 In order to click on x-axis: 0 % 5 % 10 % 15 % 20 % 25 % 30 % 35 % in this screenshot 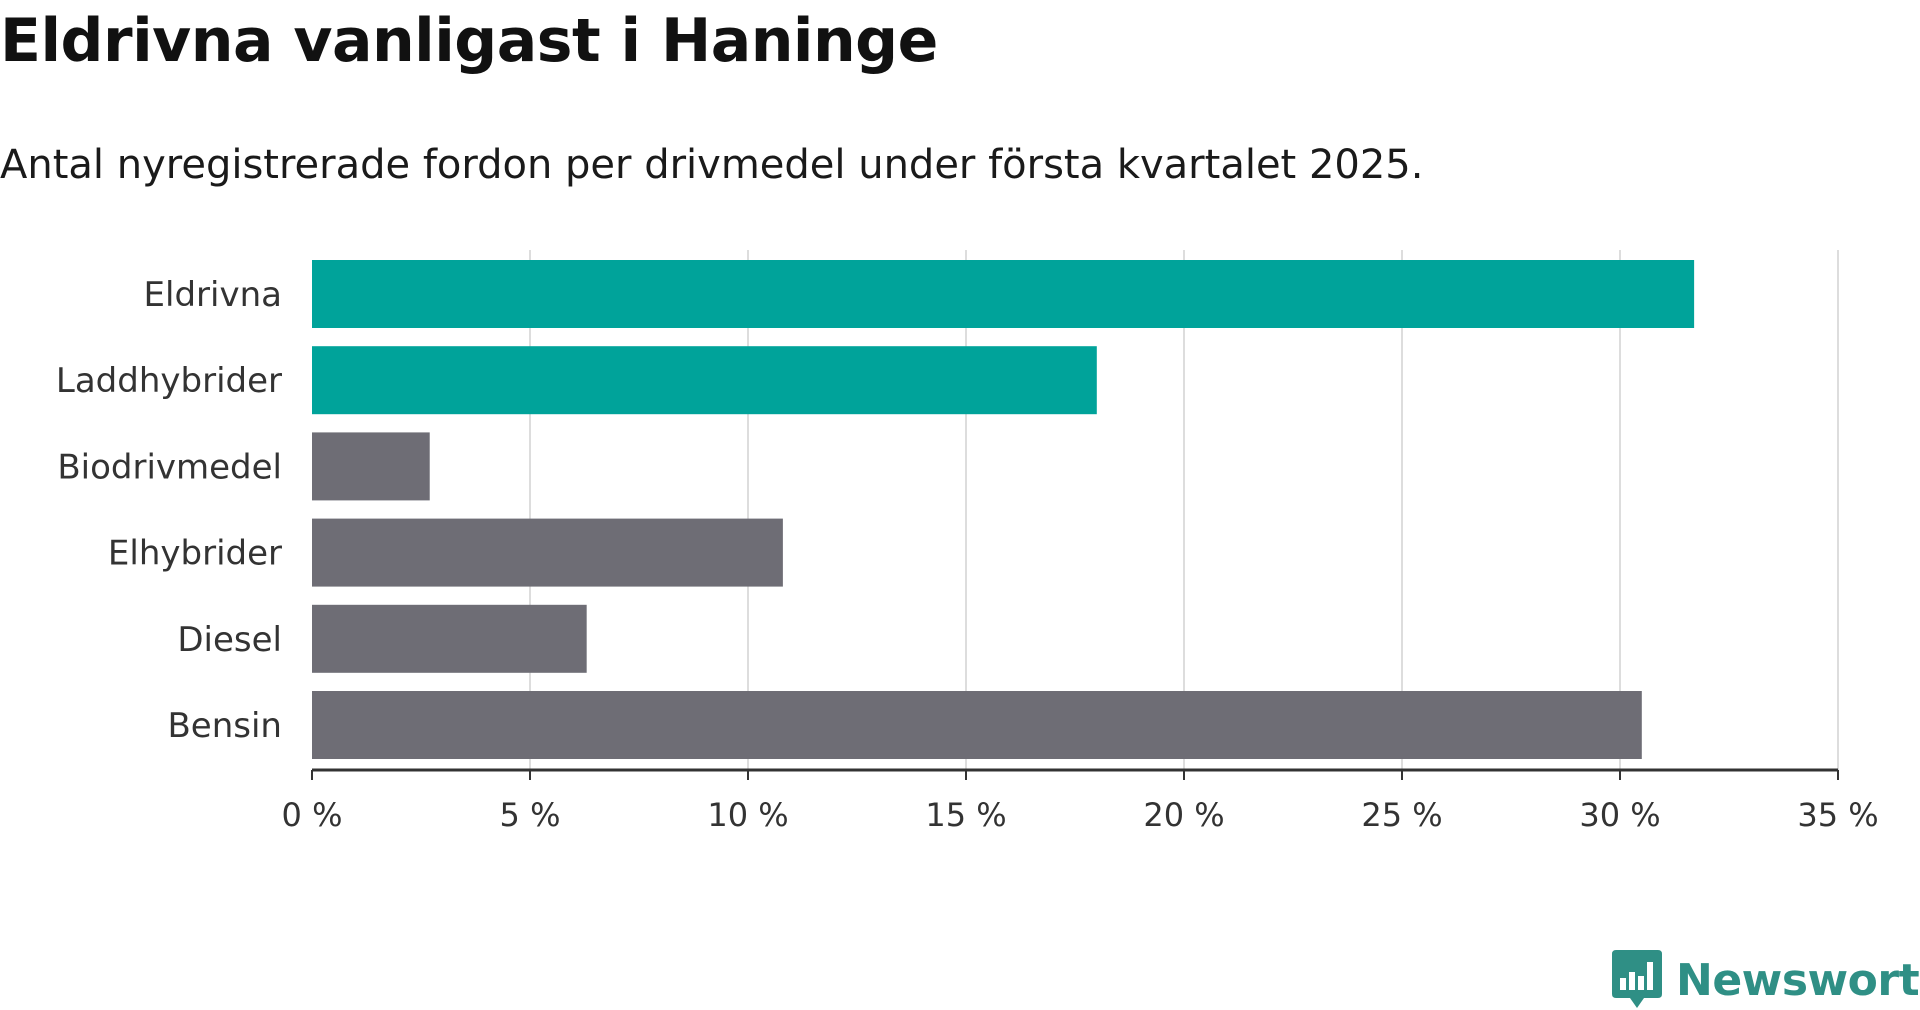, I will do `click(1080, 801)`.